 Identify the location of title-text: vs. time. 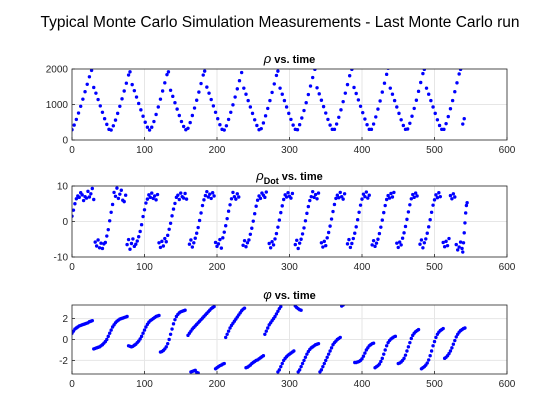
(301, 177).